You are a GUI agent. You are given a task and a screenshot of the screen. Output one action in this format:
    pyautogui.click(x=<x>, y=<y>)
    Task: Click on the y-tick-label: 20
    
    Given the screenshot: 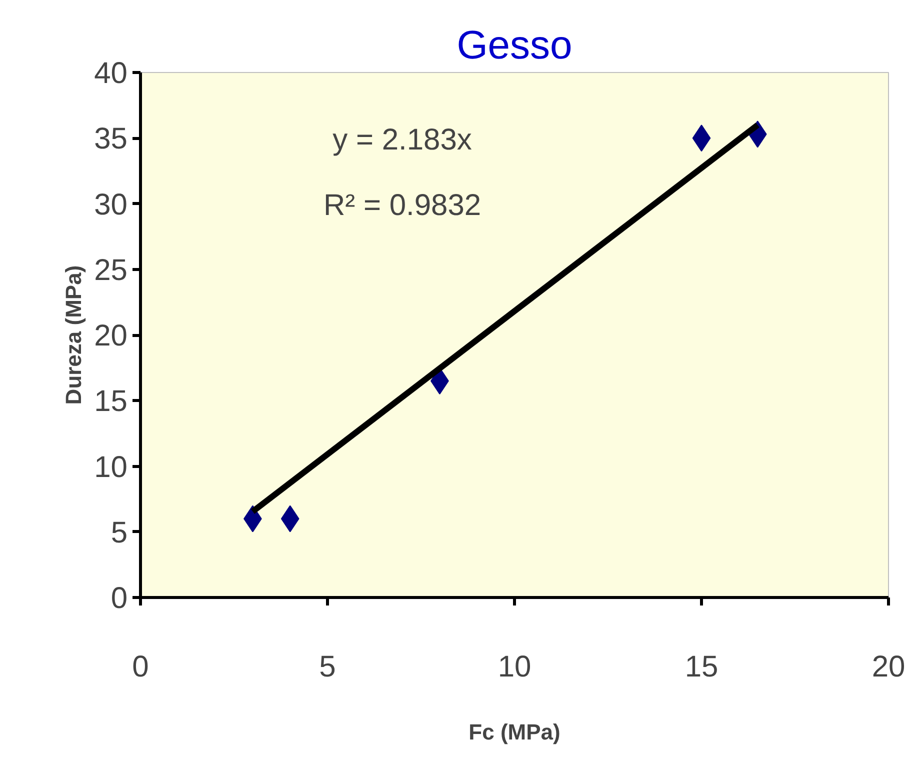 What is the action you would take?
    pyautogui.click(x=111, y=336)
    